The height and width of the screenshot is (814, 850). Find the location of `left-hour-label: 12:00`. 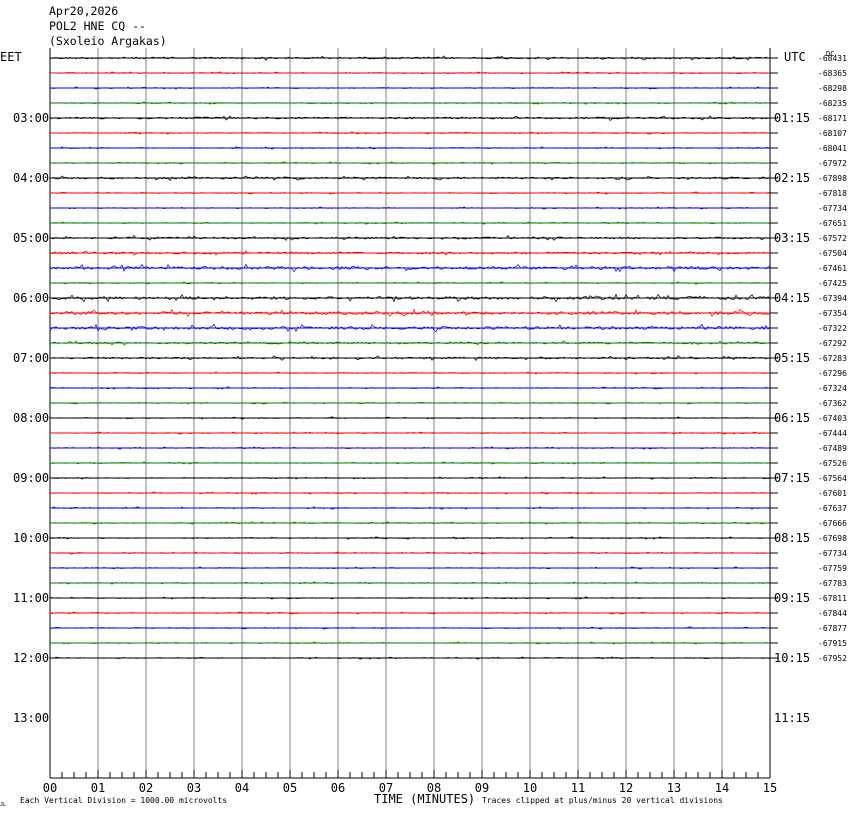

left-hour-label: 12:00 is located at coordinates (31, 658).